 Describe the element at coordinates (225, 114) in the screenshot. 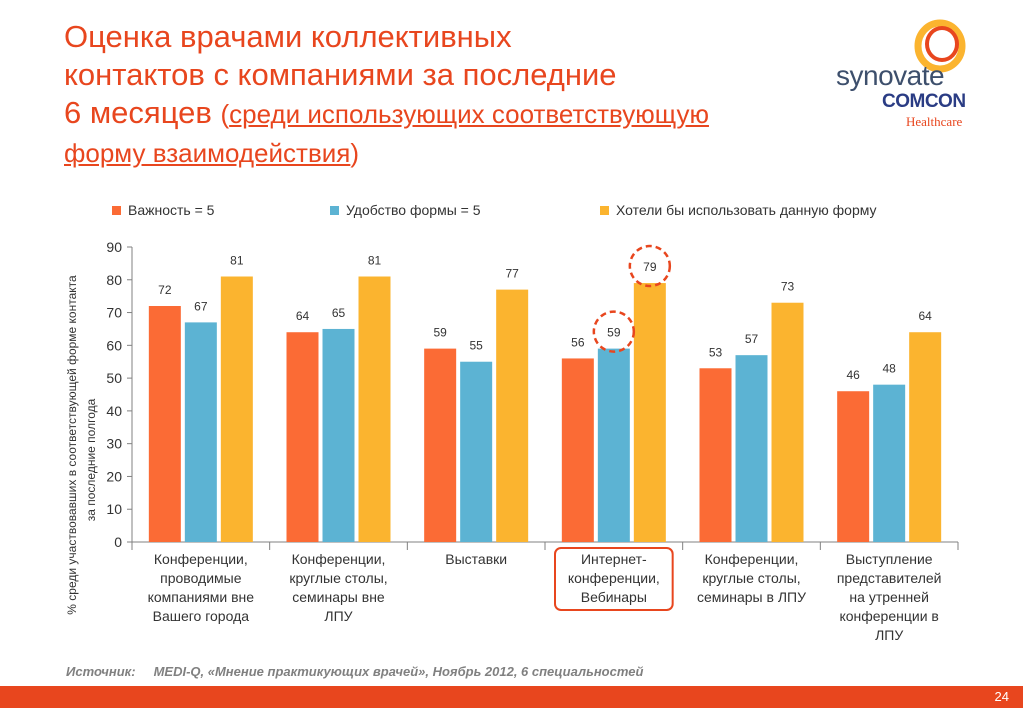

I see `title-paren-open: (` at that location.